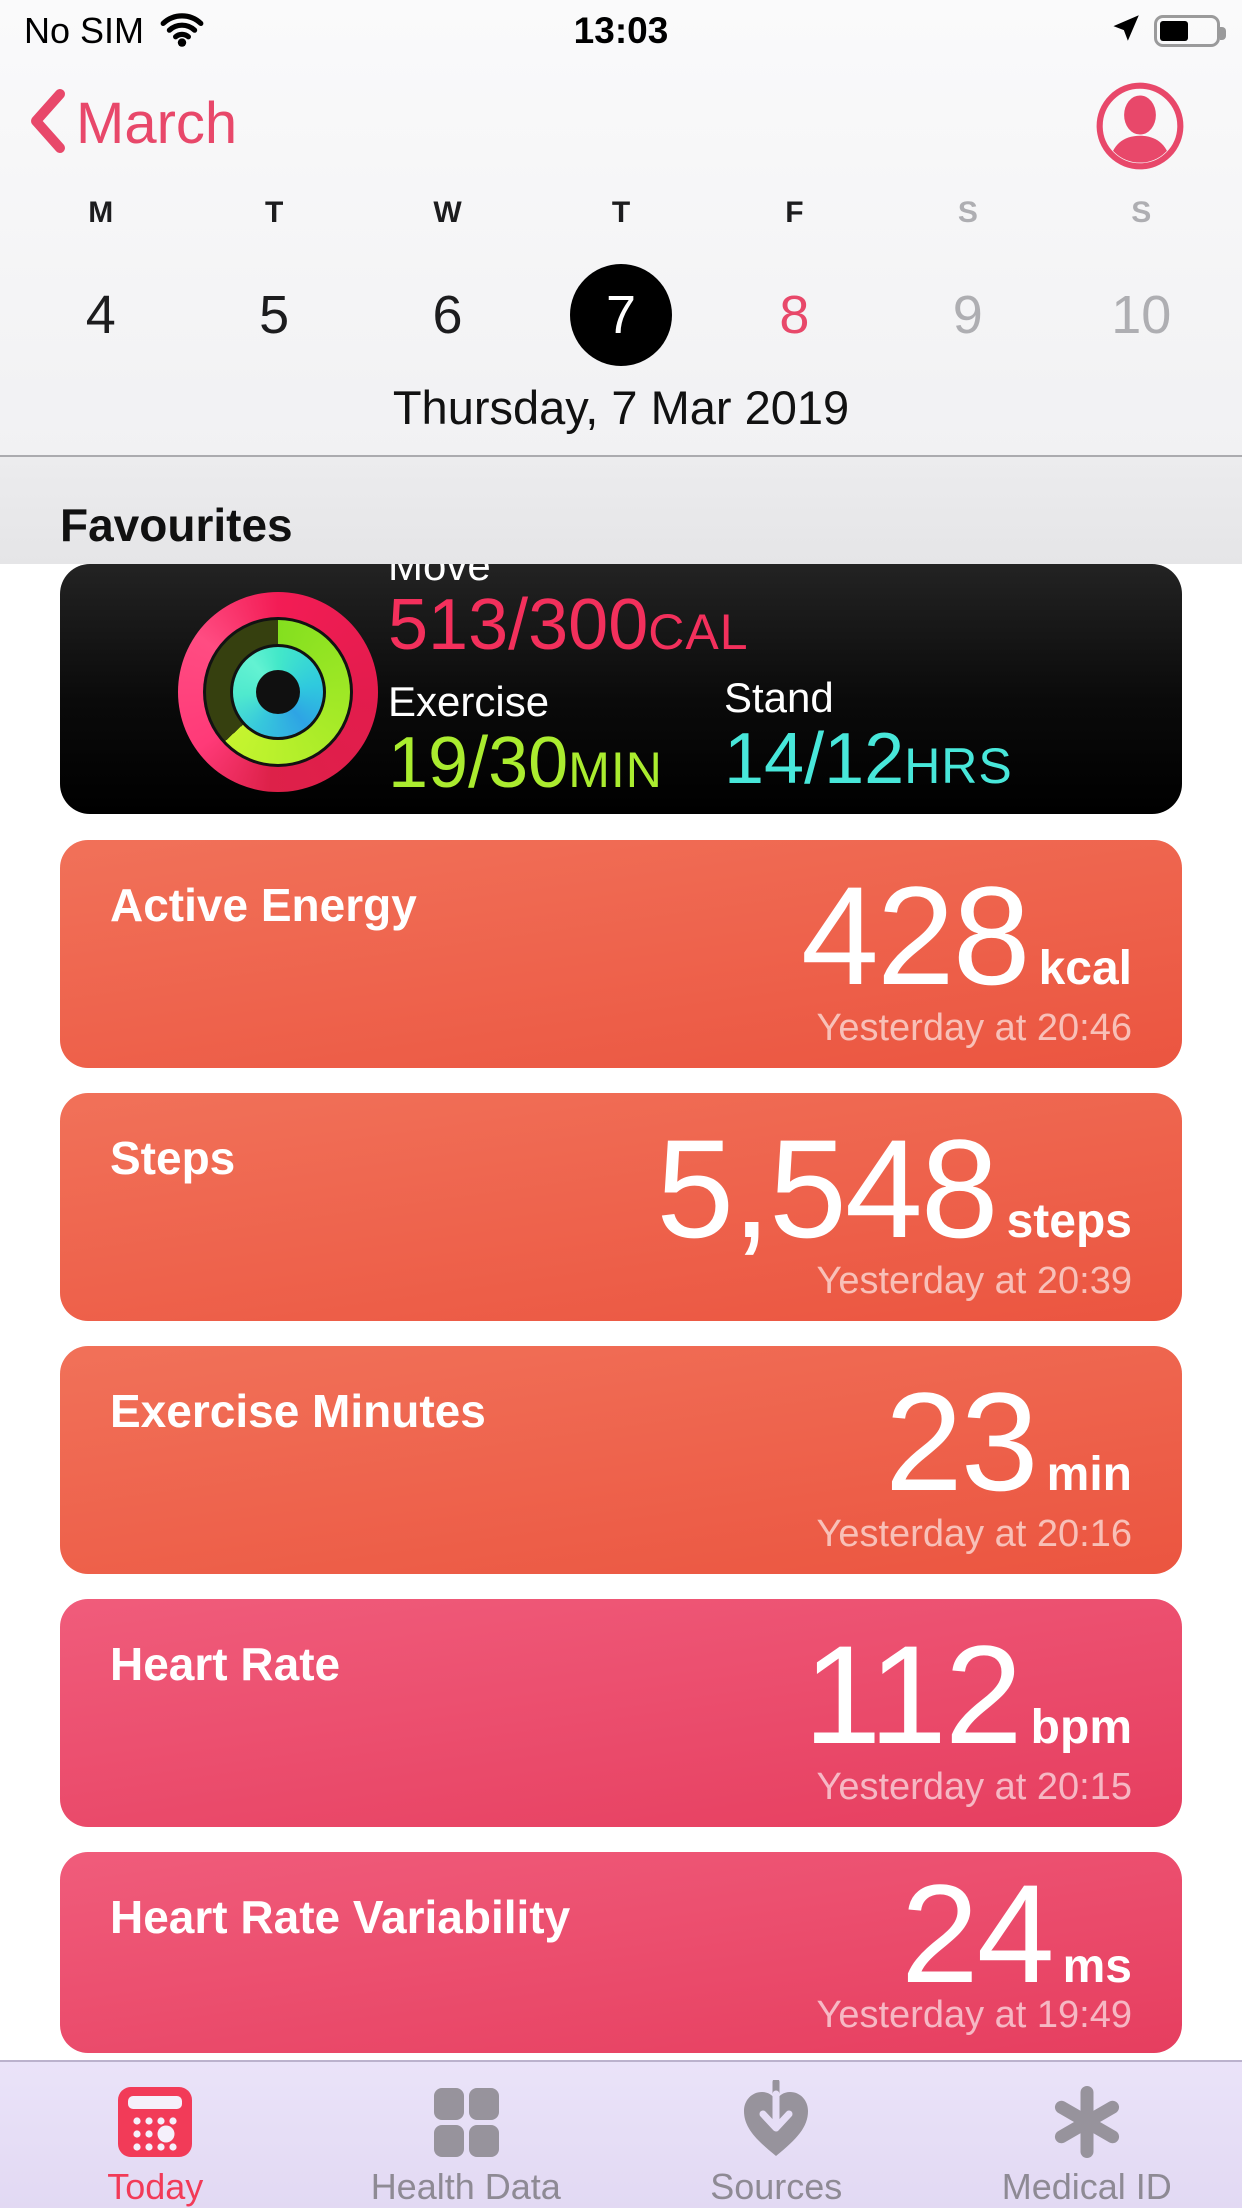 The width and height of the screenshot is (1242, 2208). What do you see at coordinates (48, 123) in the screenshot?
I see `chevron-left-icon` at bounding box center [48, 123].